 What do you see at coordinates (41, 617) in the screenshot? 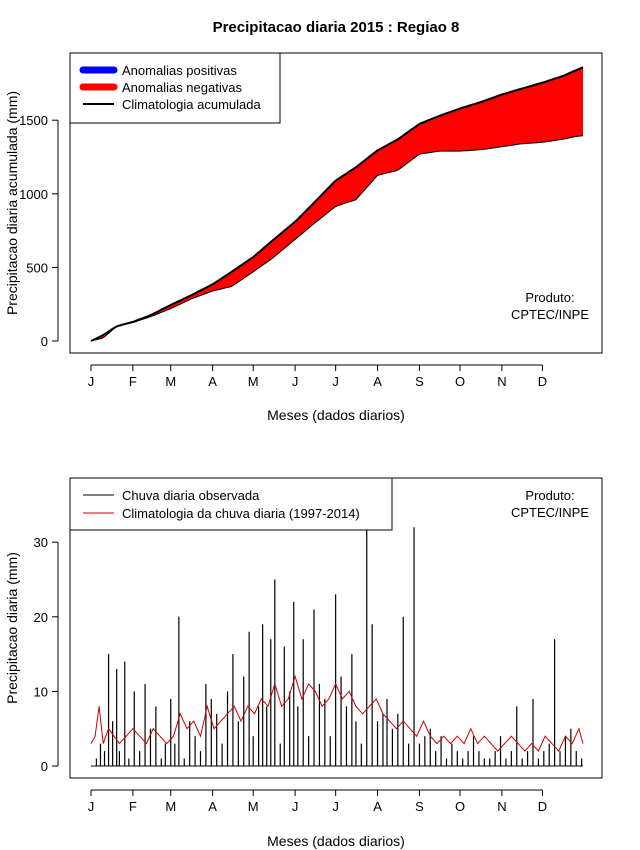
I see `y-tick-label: 20` at bounding box center [41, 617].